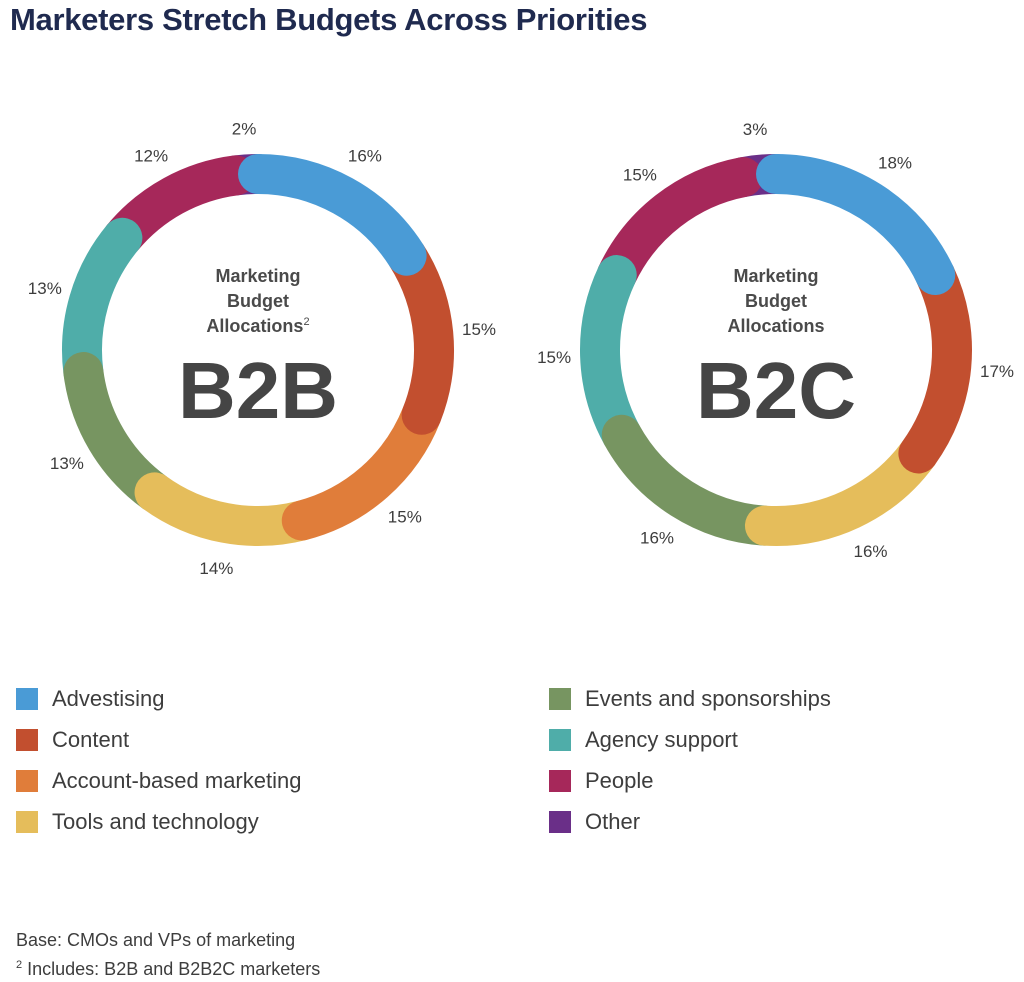 Image resolution: width=1024 pixels, height=982 pixels. Describe the element at coordinates (680, 226) in the screenshot. I see `donut-slice-b2c-people` at that location.